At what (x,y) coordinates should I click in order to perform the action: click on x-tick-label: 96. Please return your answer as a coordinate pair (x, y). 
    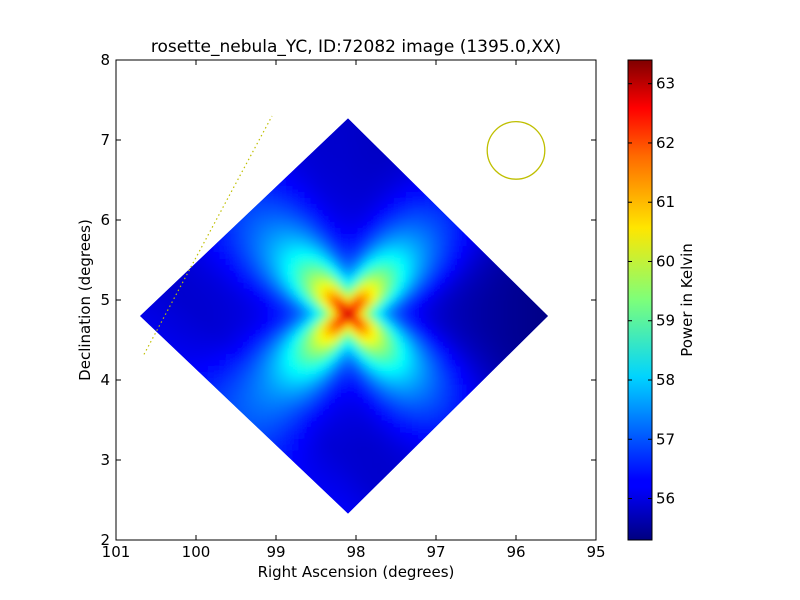
    Looking at the image, I should click on (515, 552).